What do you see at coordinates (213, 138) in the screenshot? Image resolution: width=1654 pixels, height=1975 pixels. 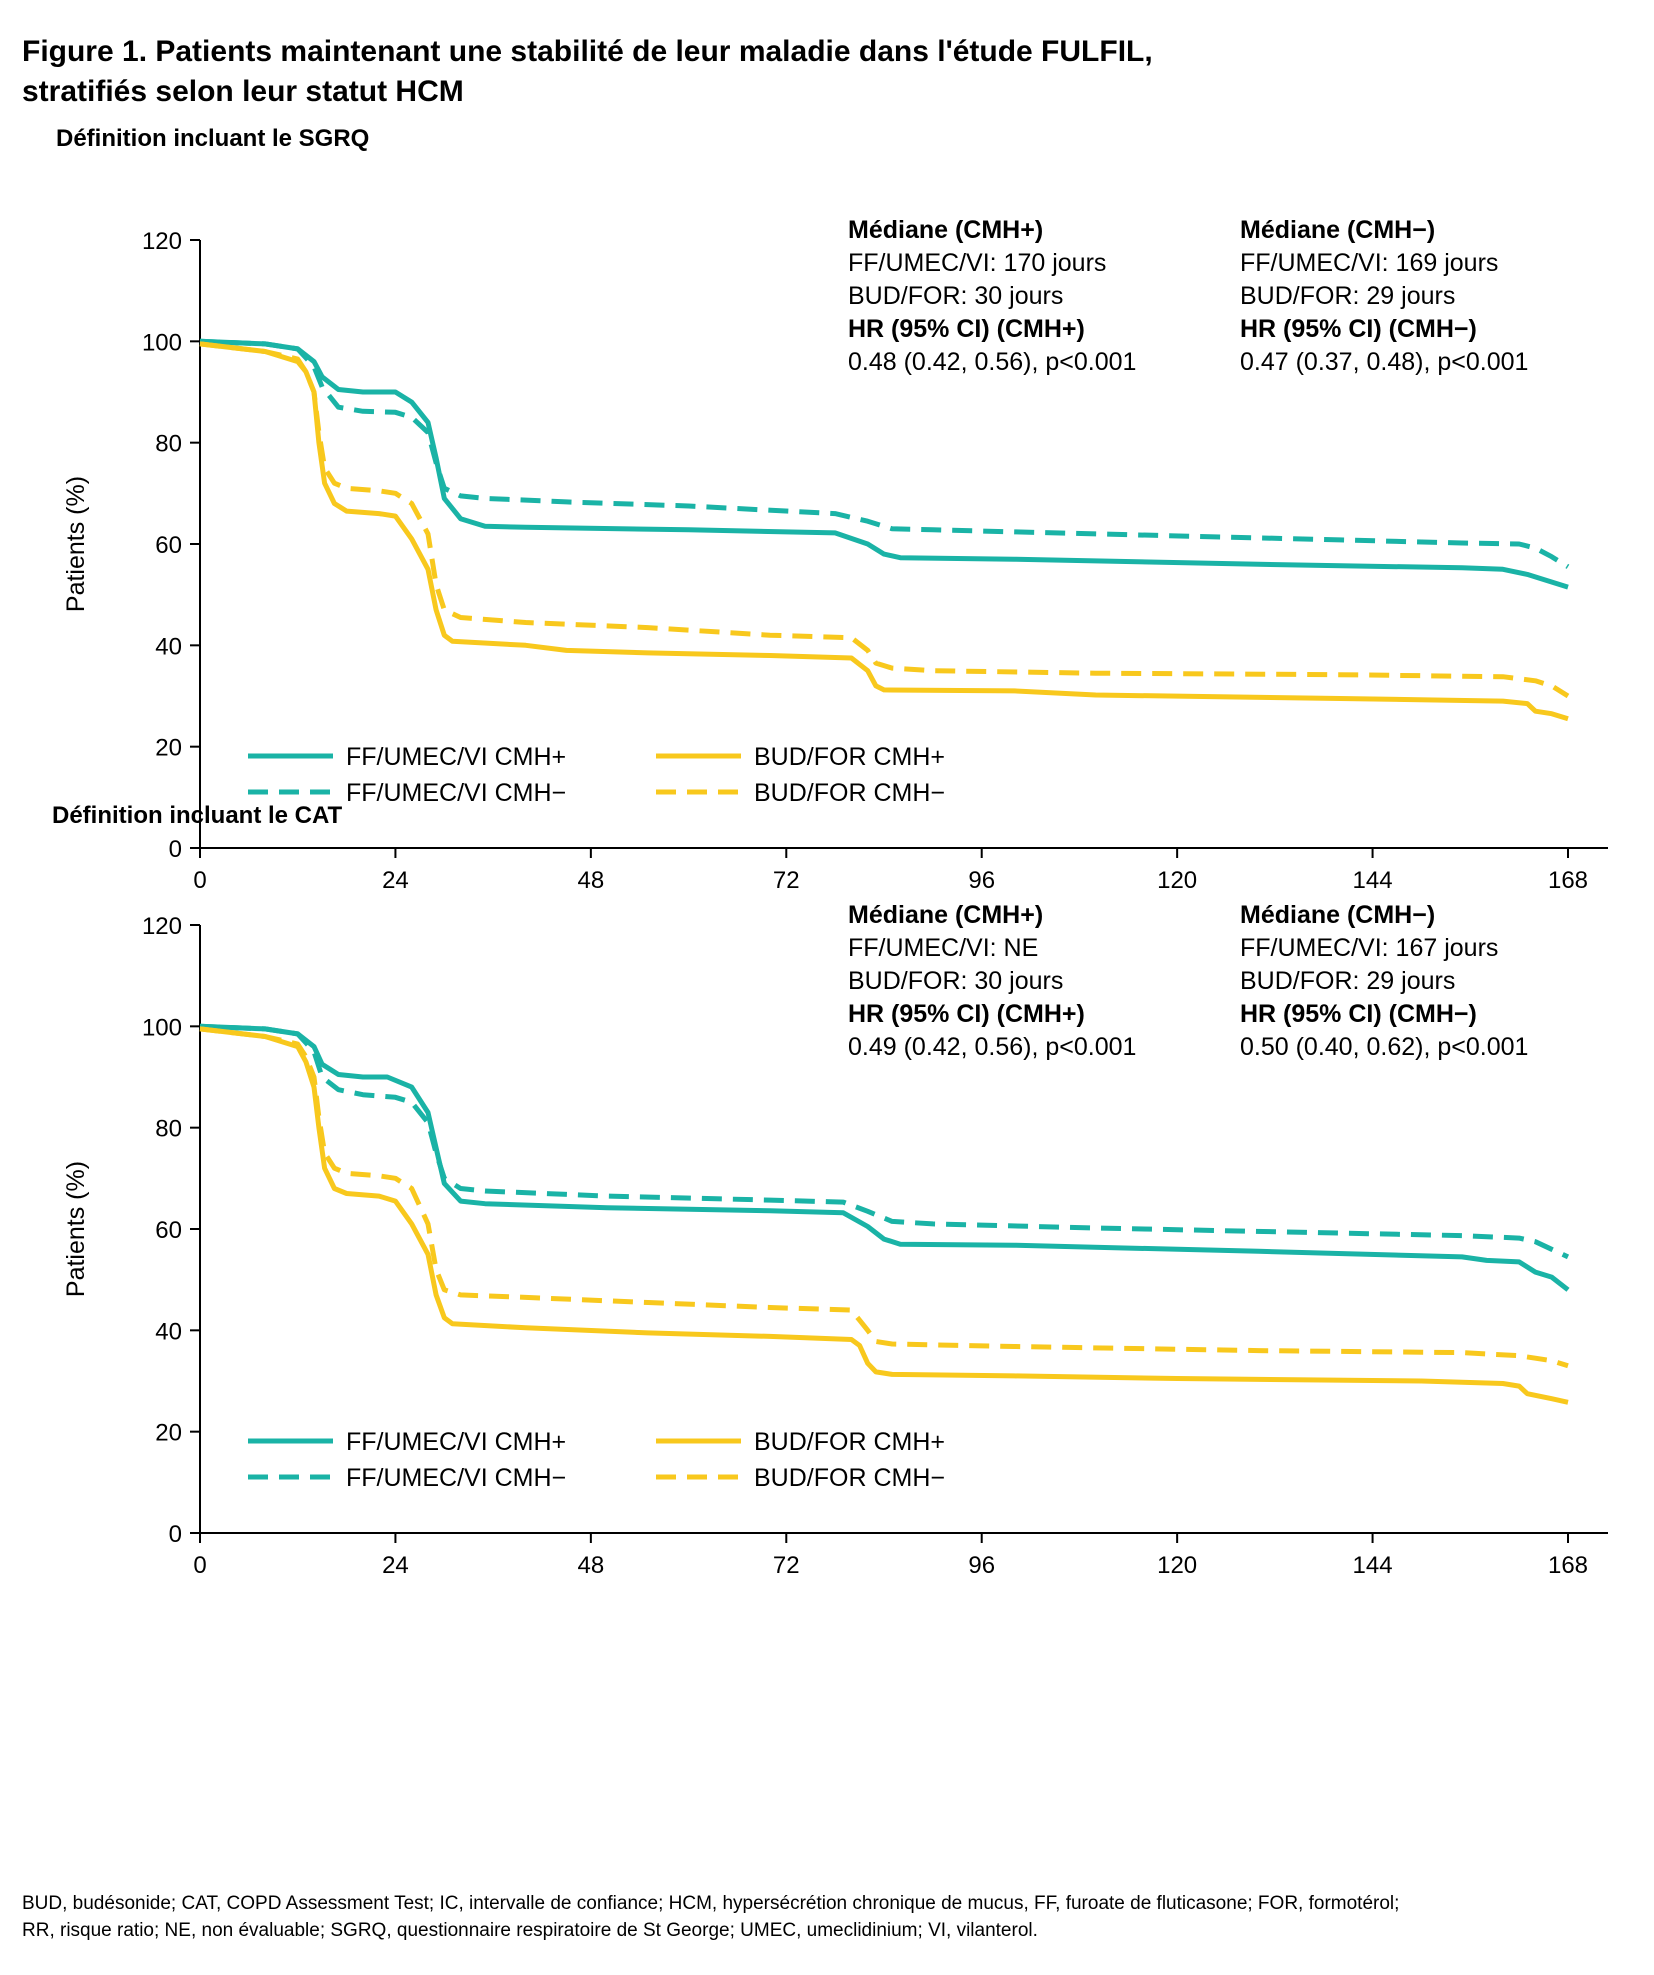 I see `panel-title-sgrq: Définition incluant le SGRQ` at bounding box center [213, 138].